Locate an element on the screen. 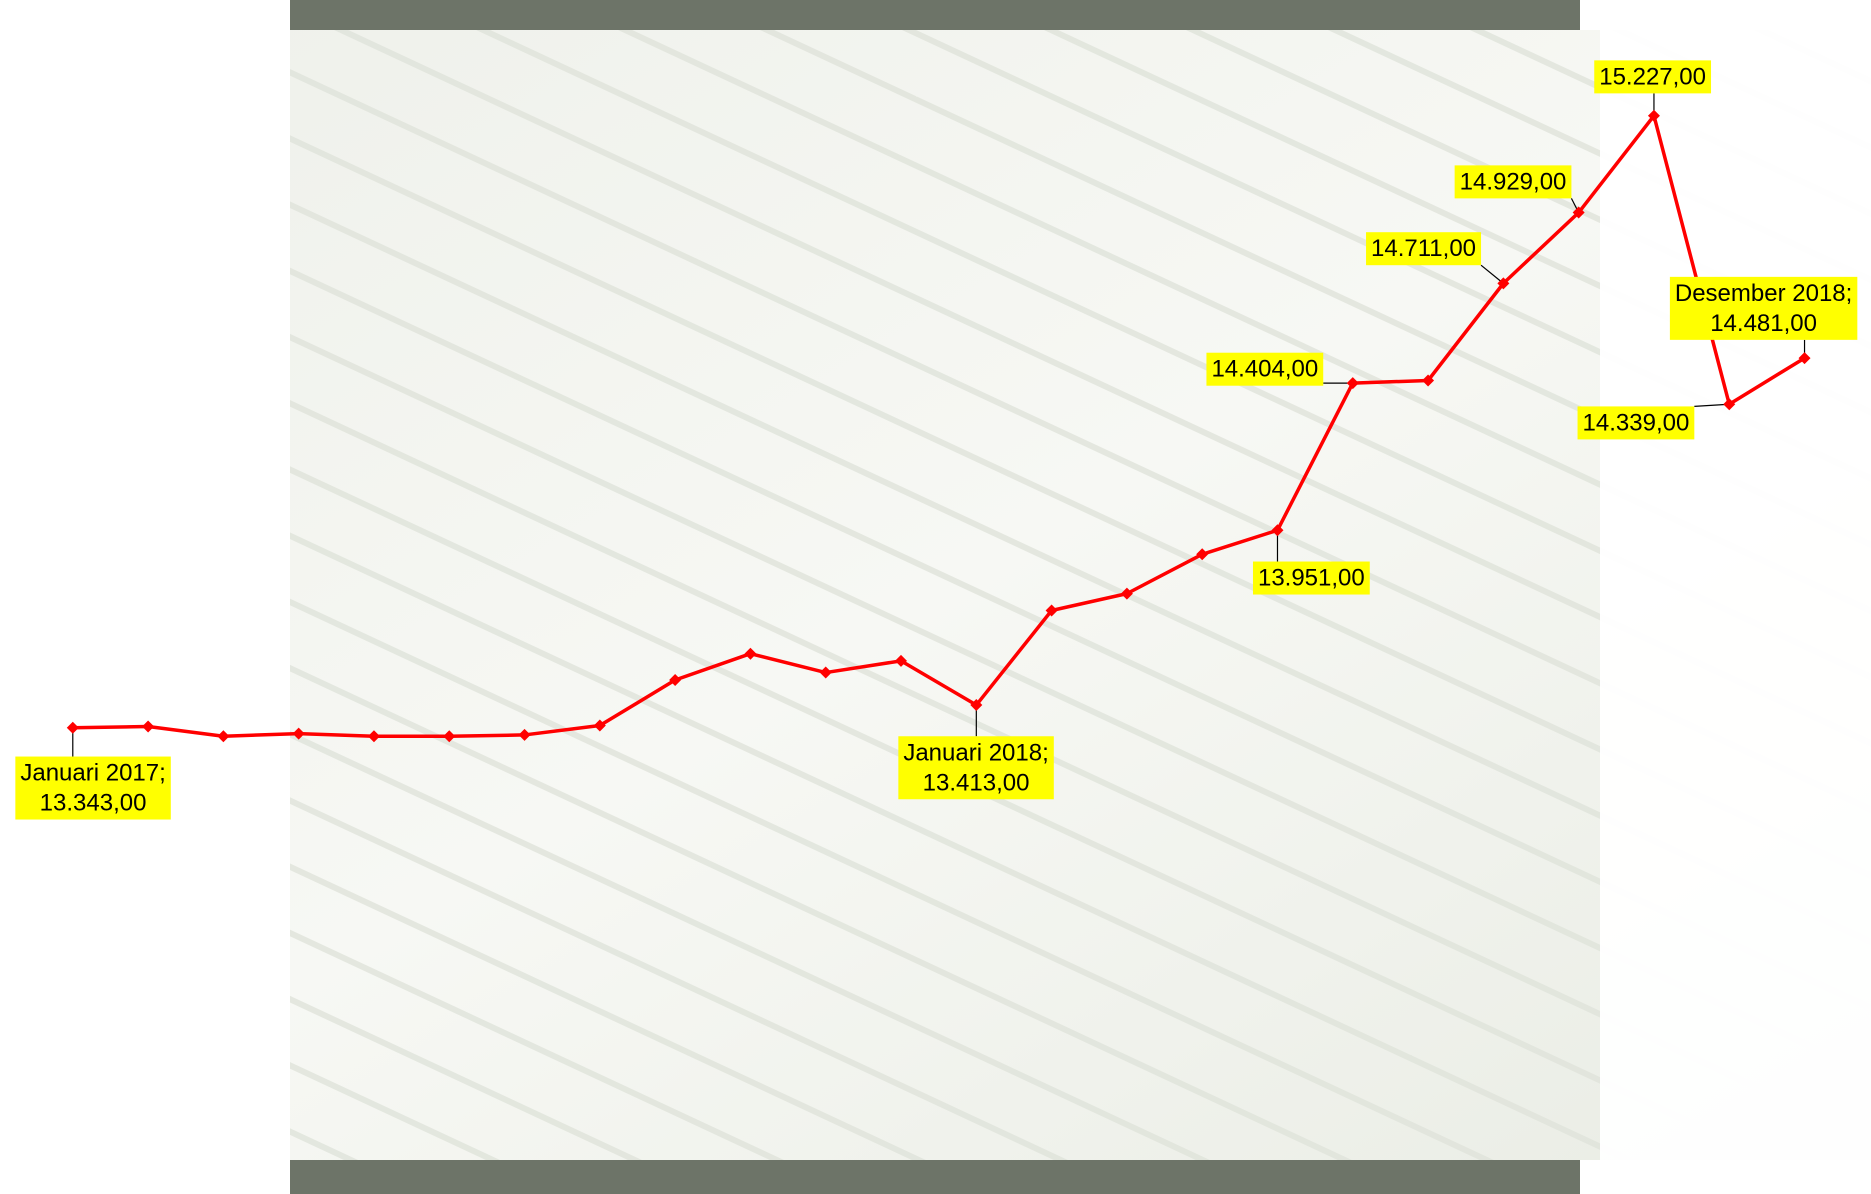 The image size is (1871, 1194). data-label-line: 14.339,00 is located at coordinates (1636, 422).